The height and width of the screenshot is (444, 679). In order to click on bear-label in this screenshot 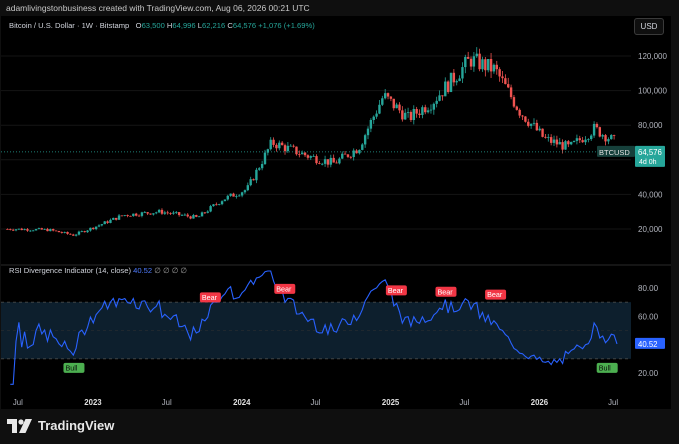, I will do `click(446, 291)`.